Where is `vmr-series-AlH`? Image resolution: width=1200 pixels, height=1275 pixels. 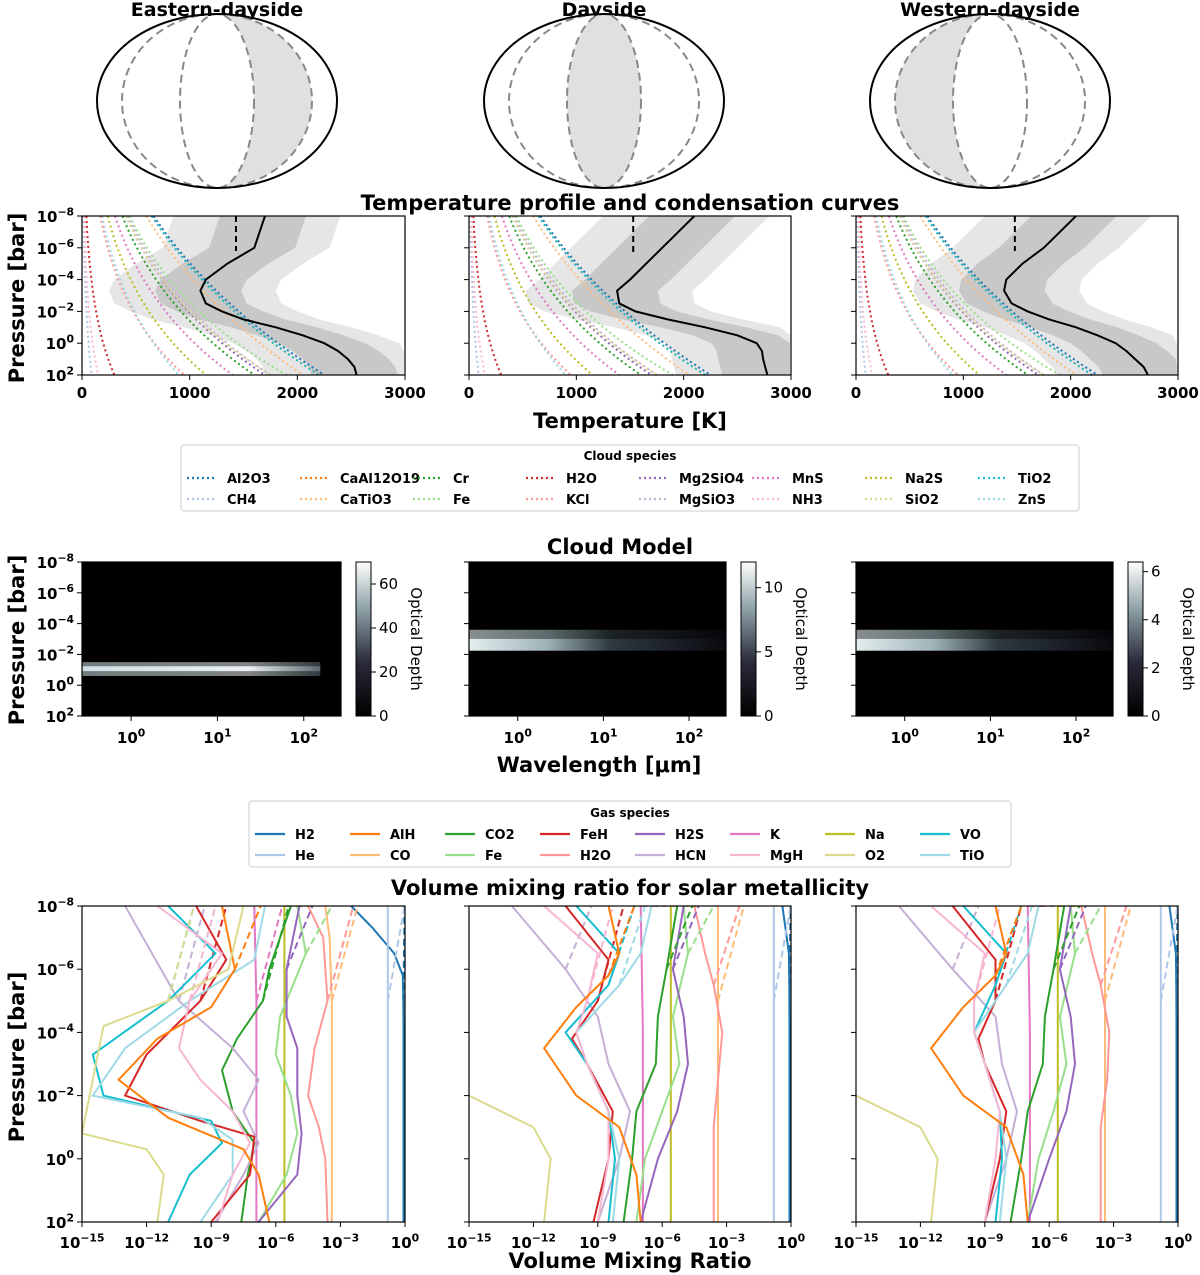 vmr-series-AlH is located at coordinates (979, 1064).